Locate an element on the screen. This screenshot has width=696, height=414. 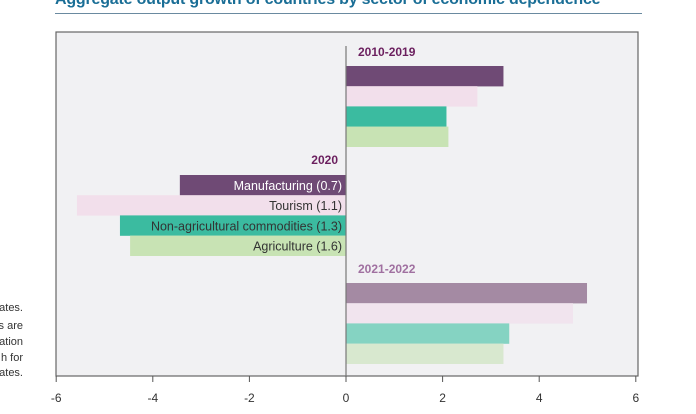
side-note-fragment: h for is located at coordinates (11, 358).